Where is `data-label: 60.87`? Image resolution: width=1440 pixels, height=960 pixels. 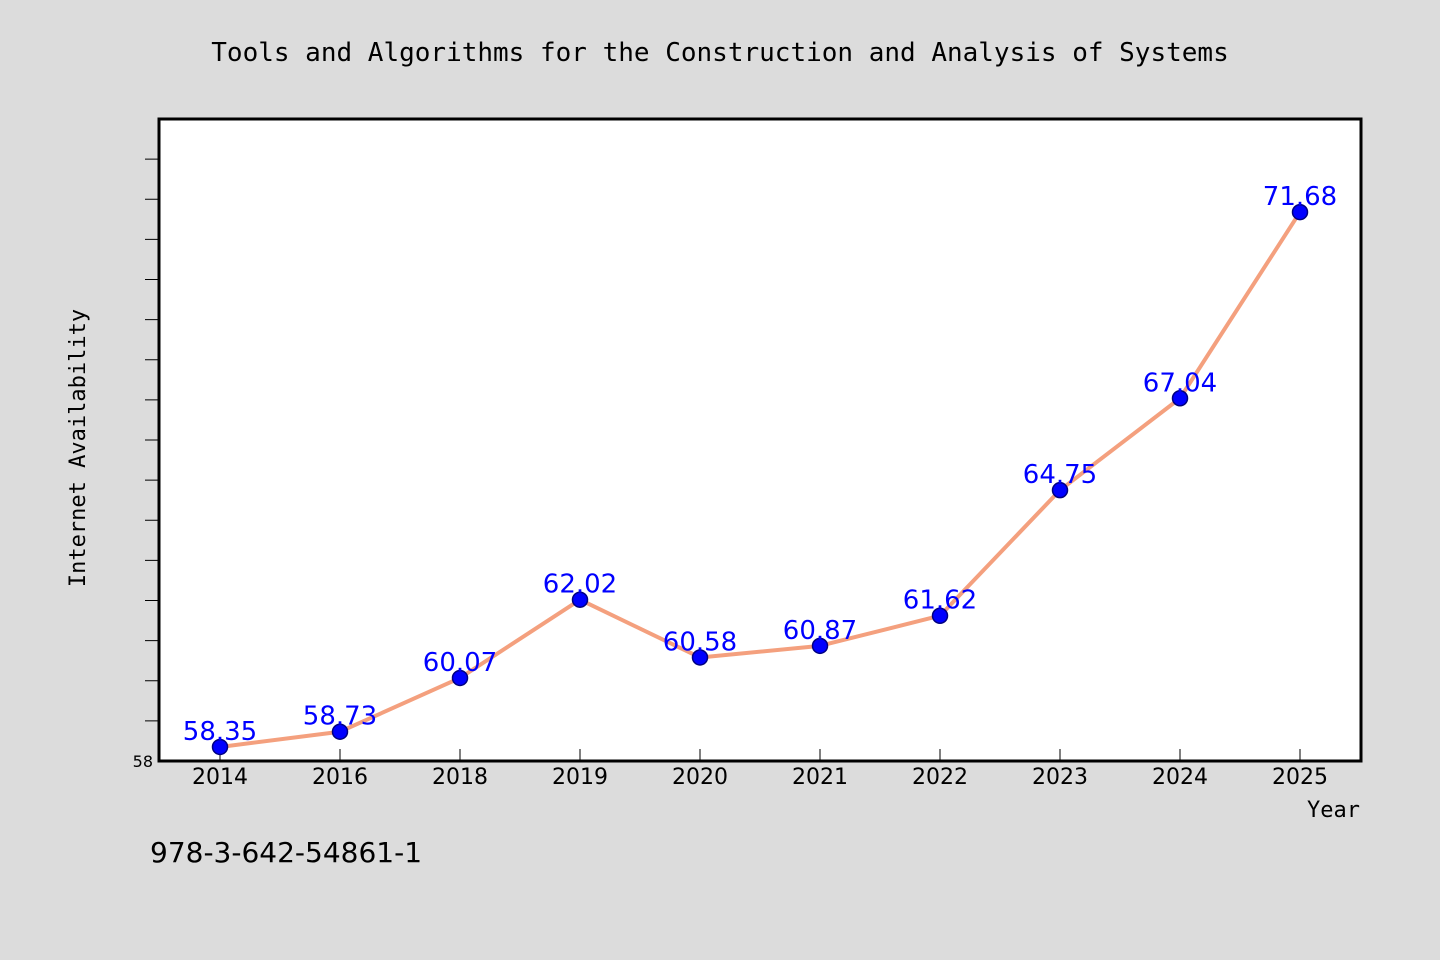
data-label: 60.87 is located at coordinates (820, 631).